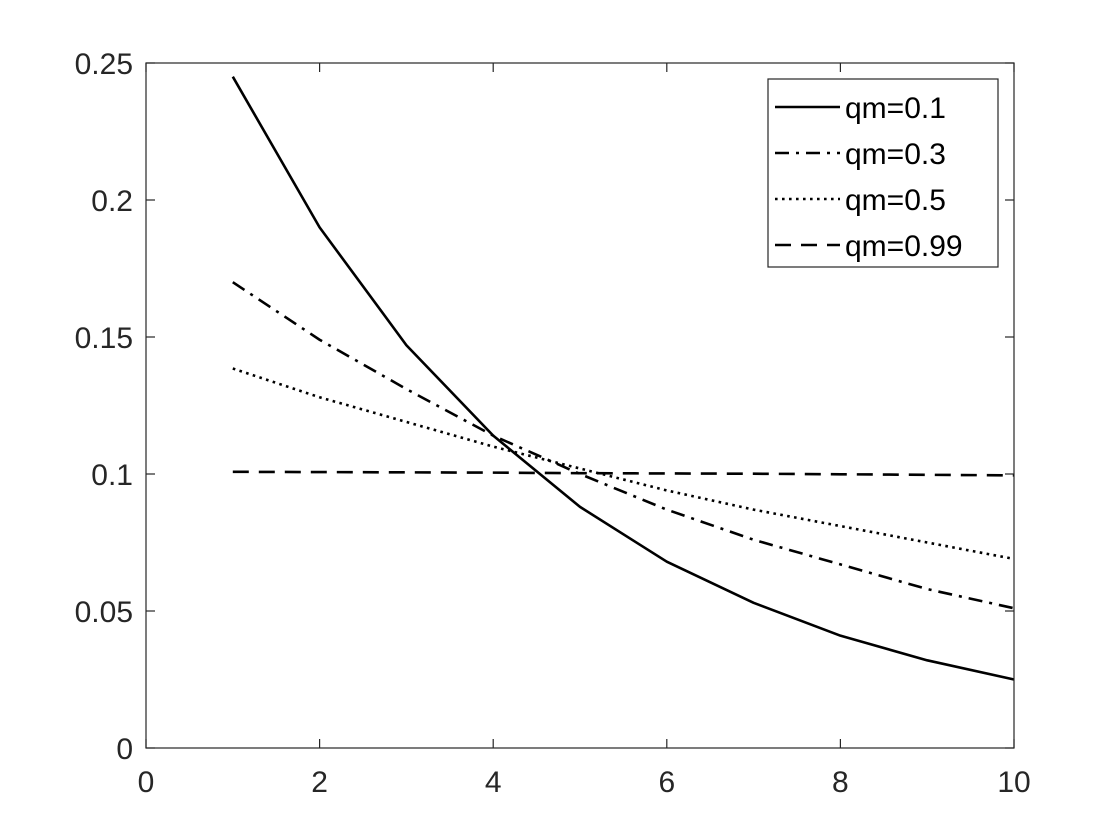 This screenshot has height=840, width=1120. What do you see at coordinates (895, 154) in the screenshot?
I see `legend-label-1: qm=0.3` at bounding box center [895, 154].